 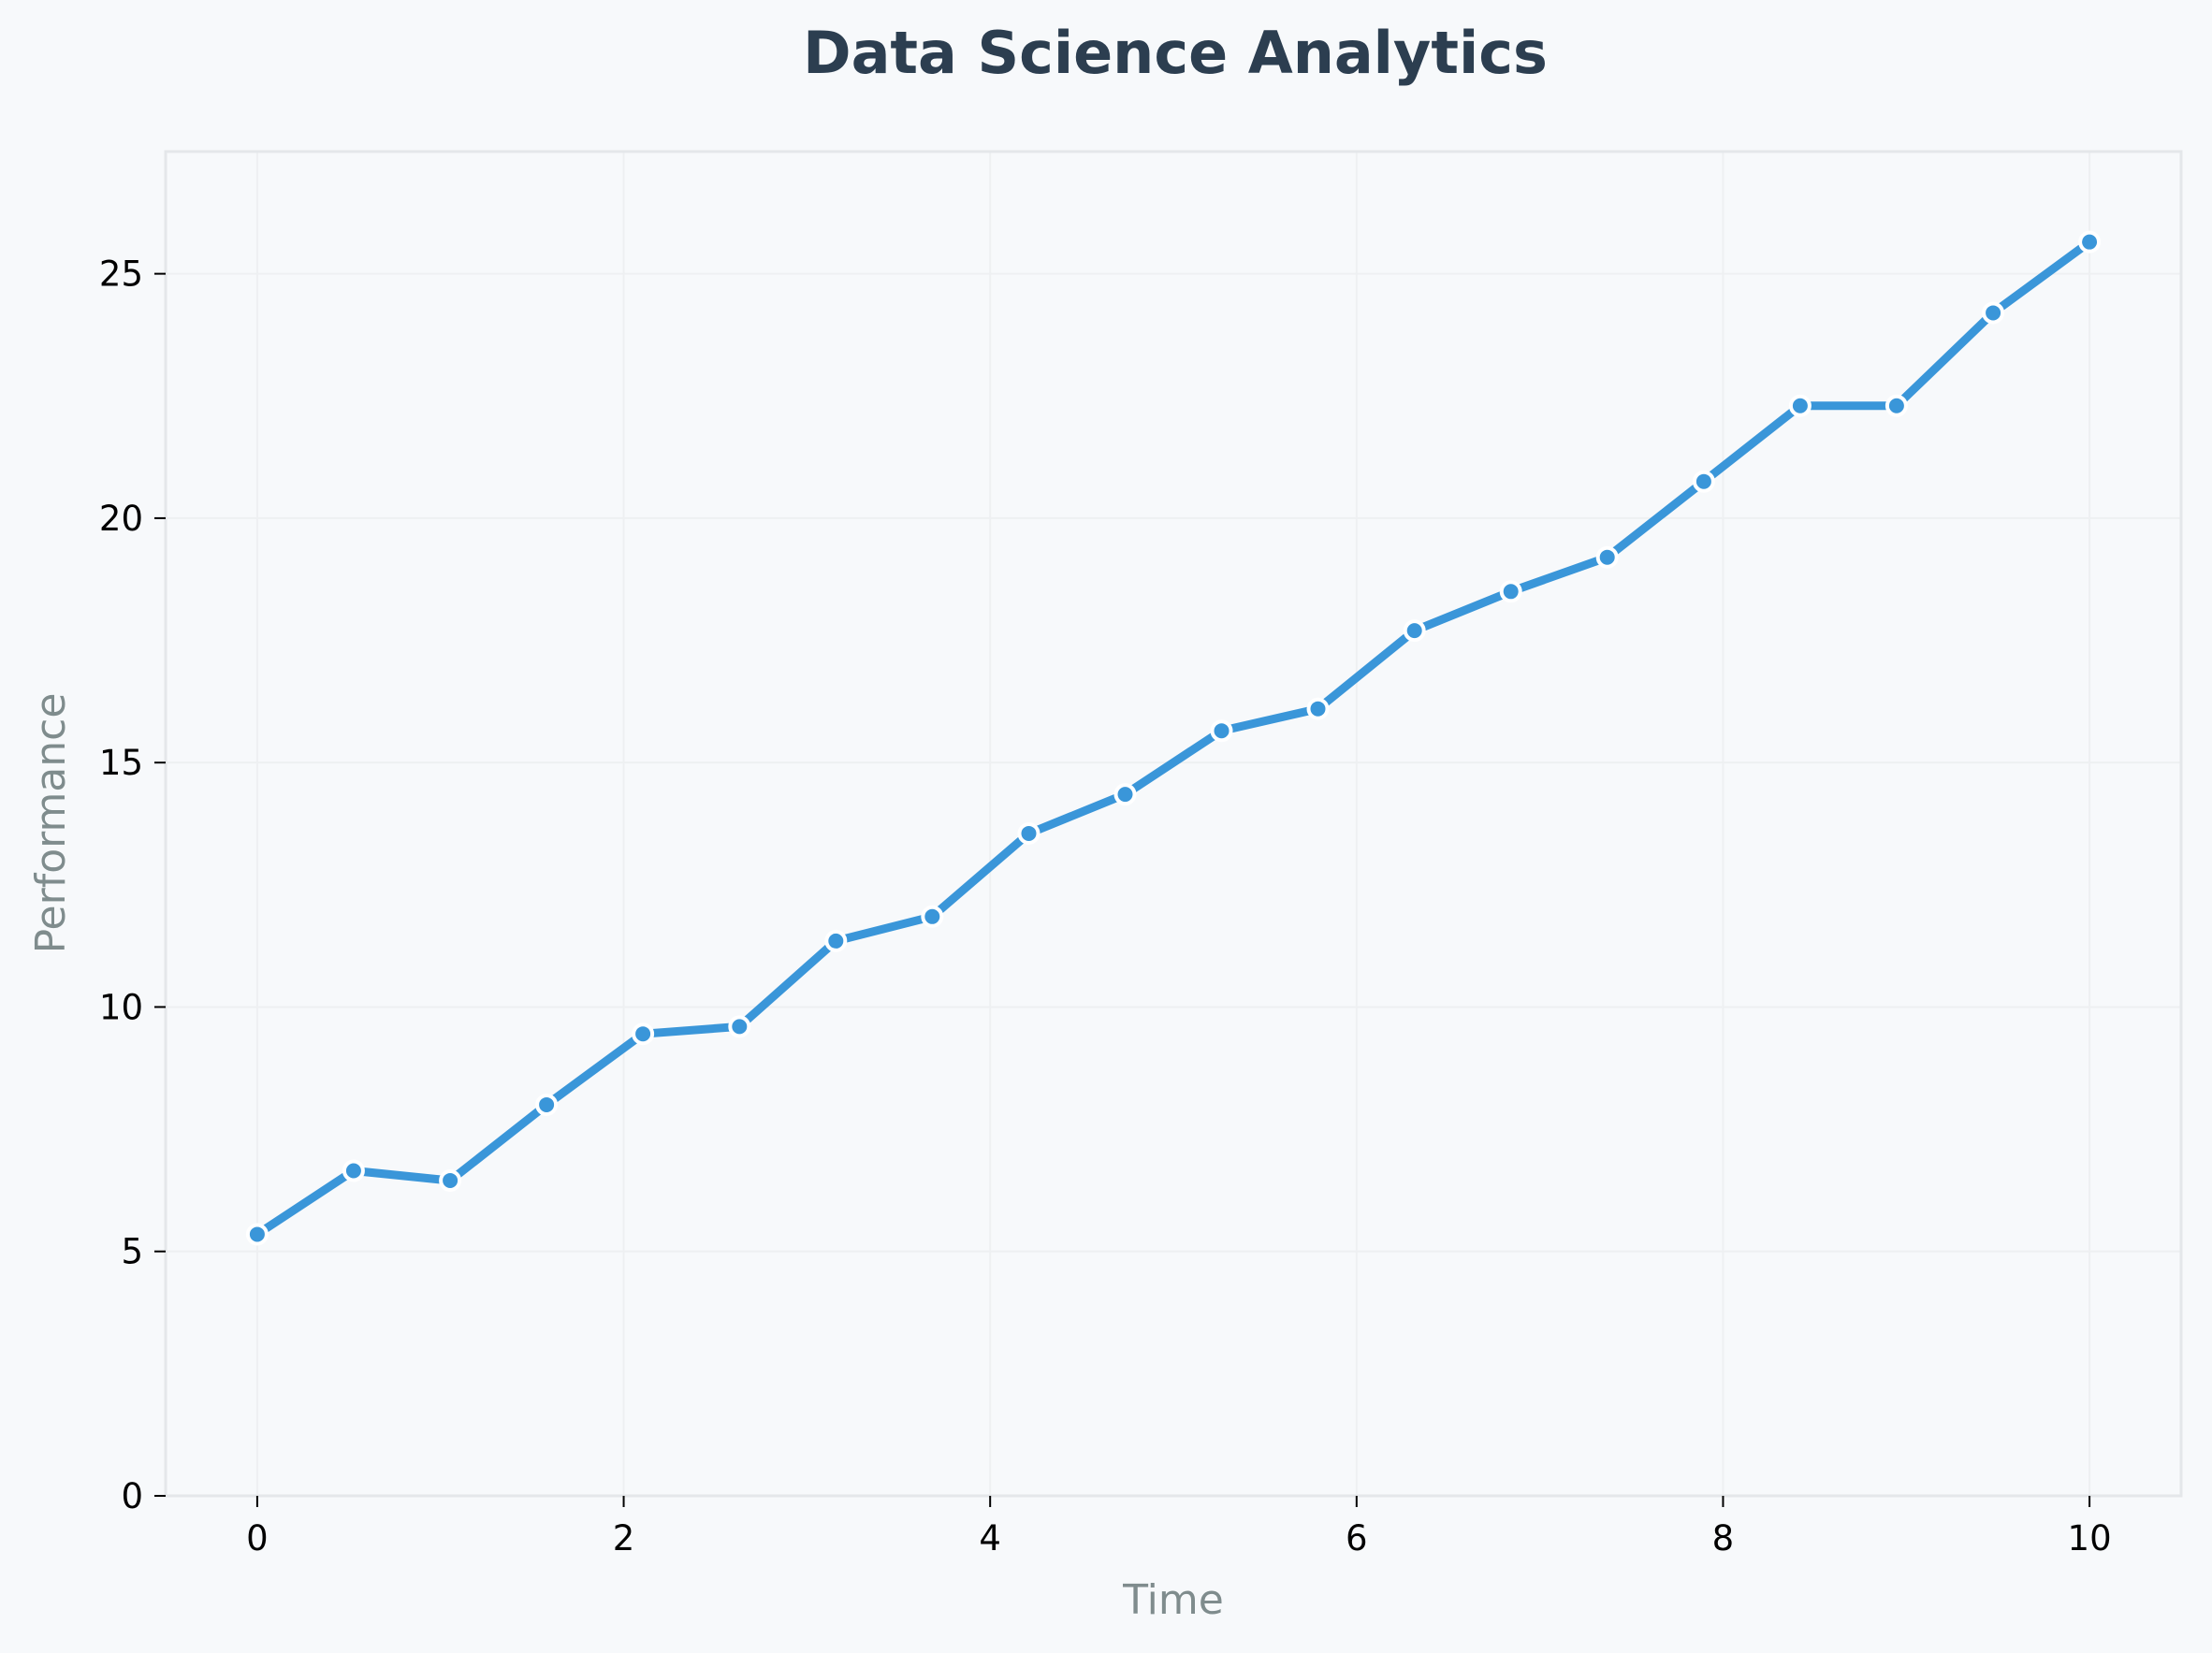 I want to click on y-tick-label: 0, so click(x=132, y=1496).